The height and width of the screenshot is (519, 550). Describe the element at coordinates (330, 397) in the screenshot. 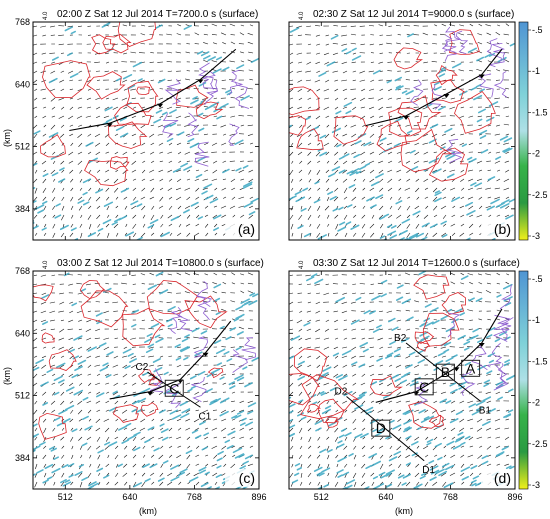

I see `red-contour` at that location.